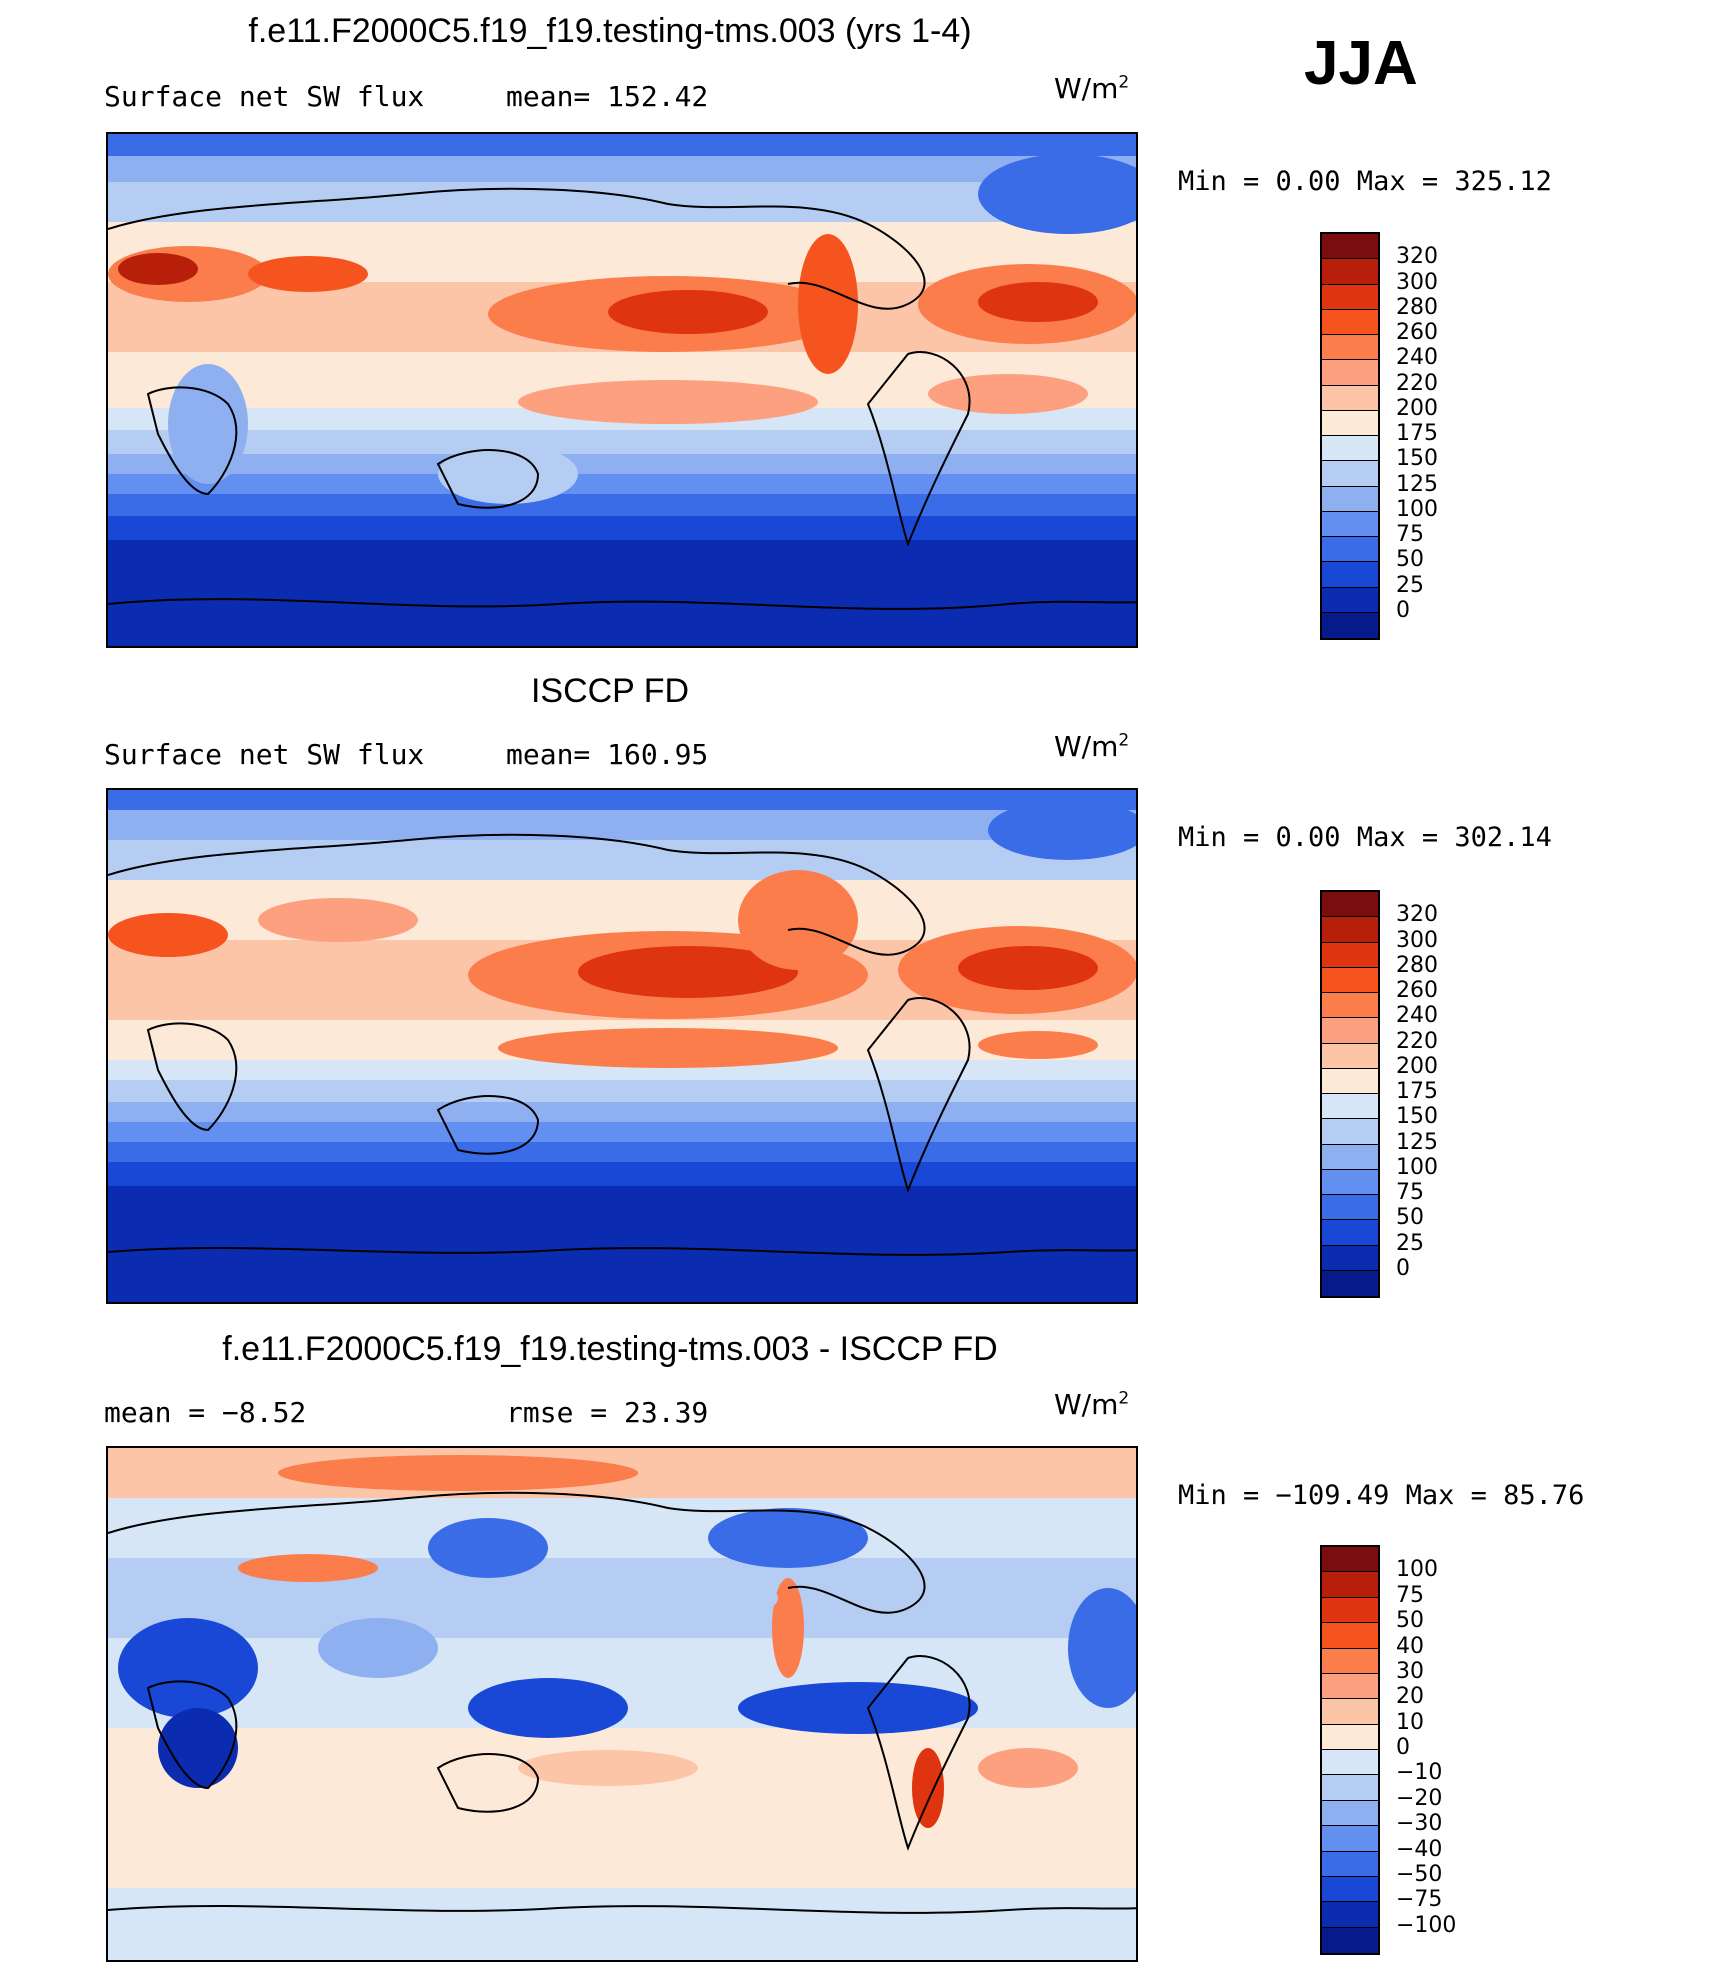  I want to click on colorbar-tick-label: 30, so click(1410, 1671).